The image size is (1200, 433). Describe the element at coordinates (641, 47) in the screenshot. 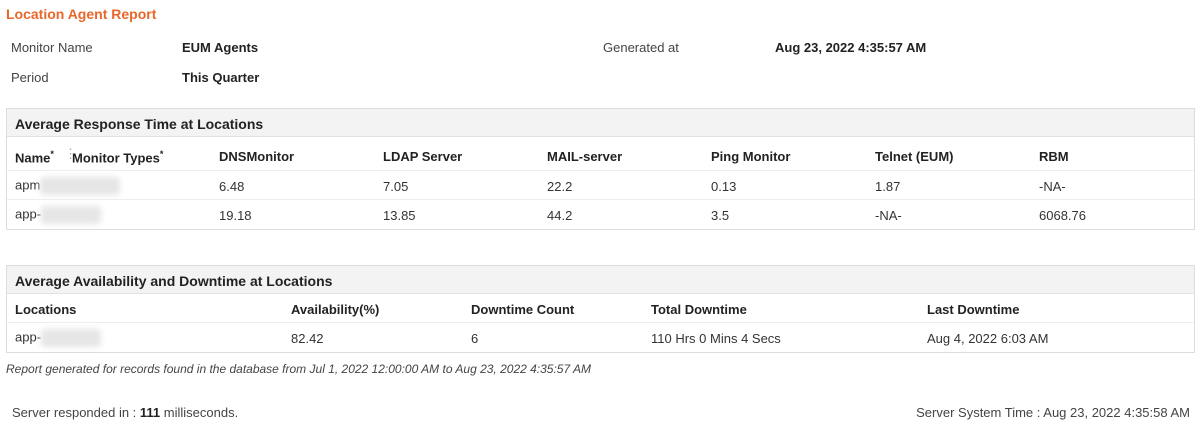

I see `generated-label: Generated at` at that location.